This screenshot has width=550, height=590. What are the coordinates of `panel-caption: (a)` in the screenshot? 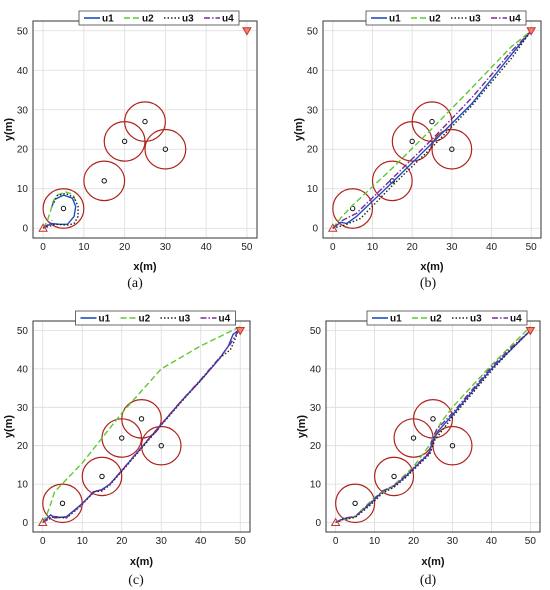 It's located at (135, 283).